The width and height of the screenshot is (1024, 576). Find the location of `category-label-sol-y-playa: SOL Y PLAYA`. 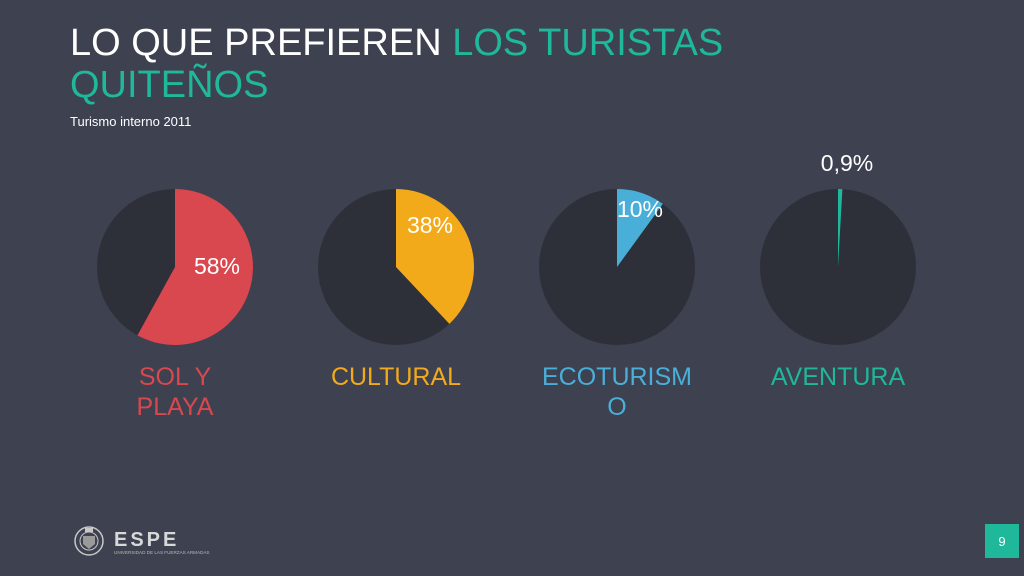

category-label-sol-y-playa: SOL Y PLAYA is located at coordinates (175, 392).